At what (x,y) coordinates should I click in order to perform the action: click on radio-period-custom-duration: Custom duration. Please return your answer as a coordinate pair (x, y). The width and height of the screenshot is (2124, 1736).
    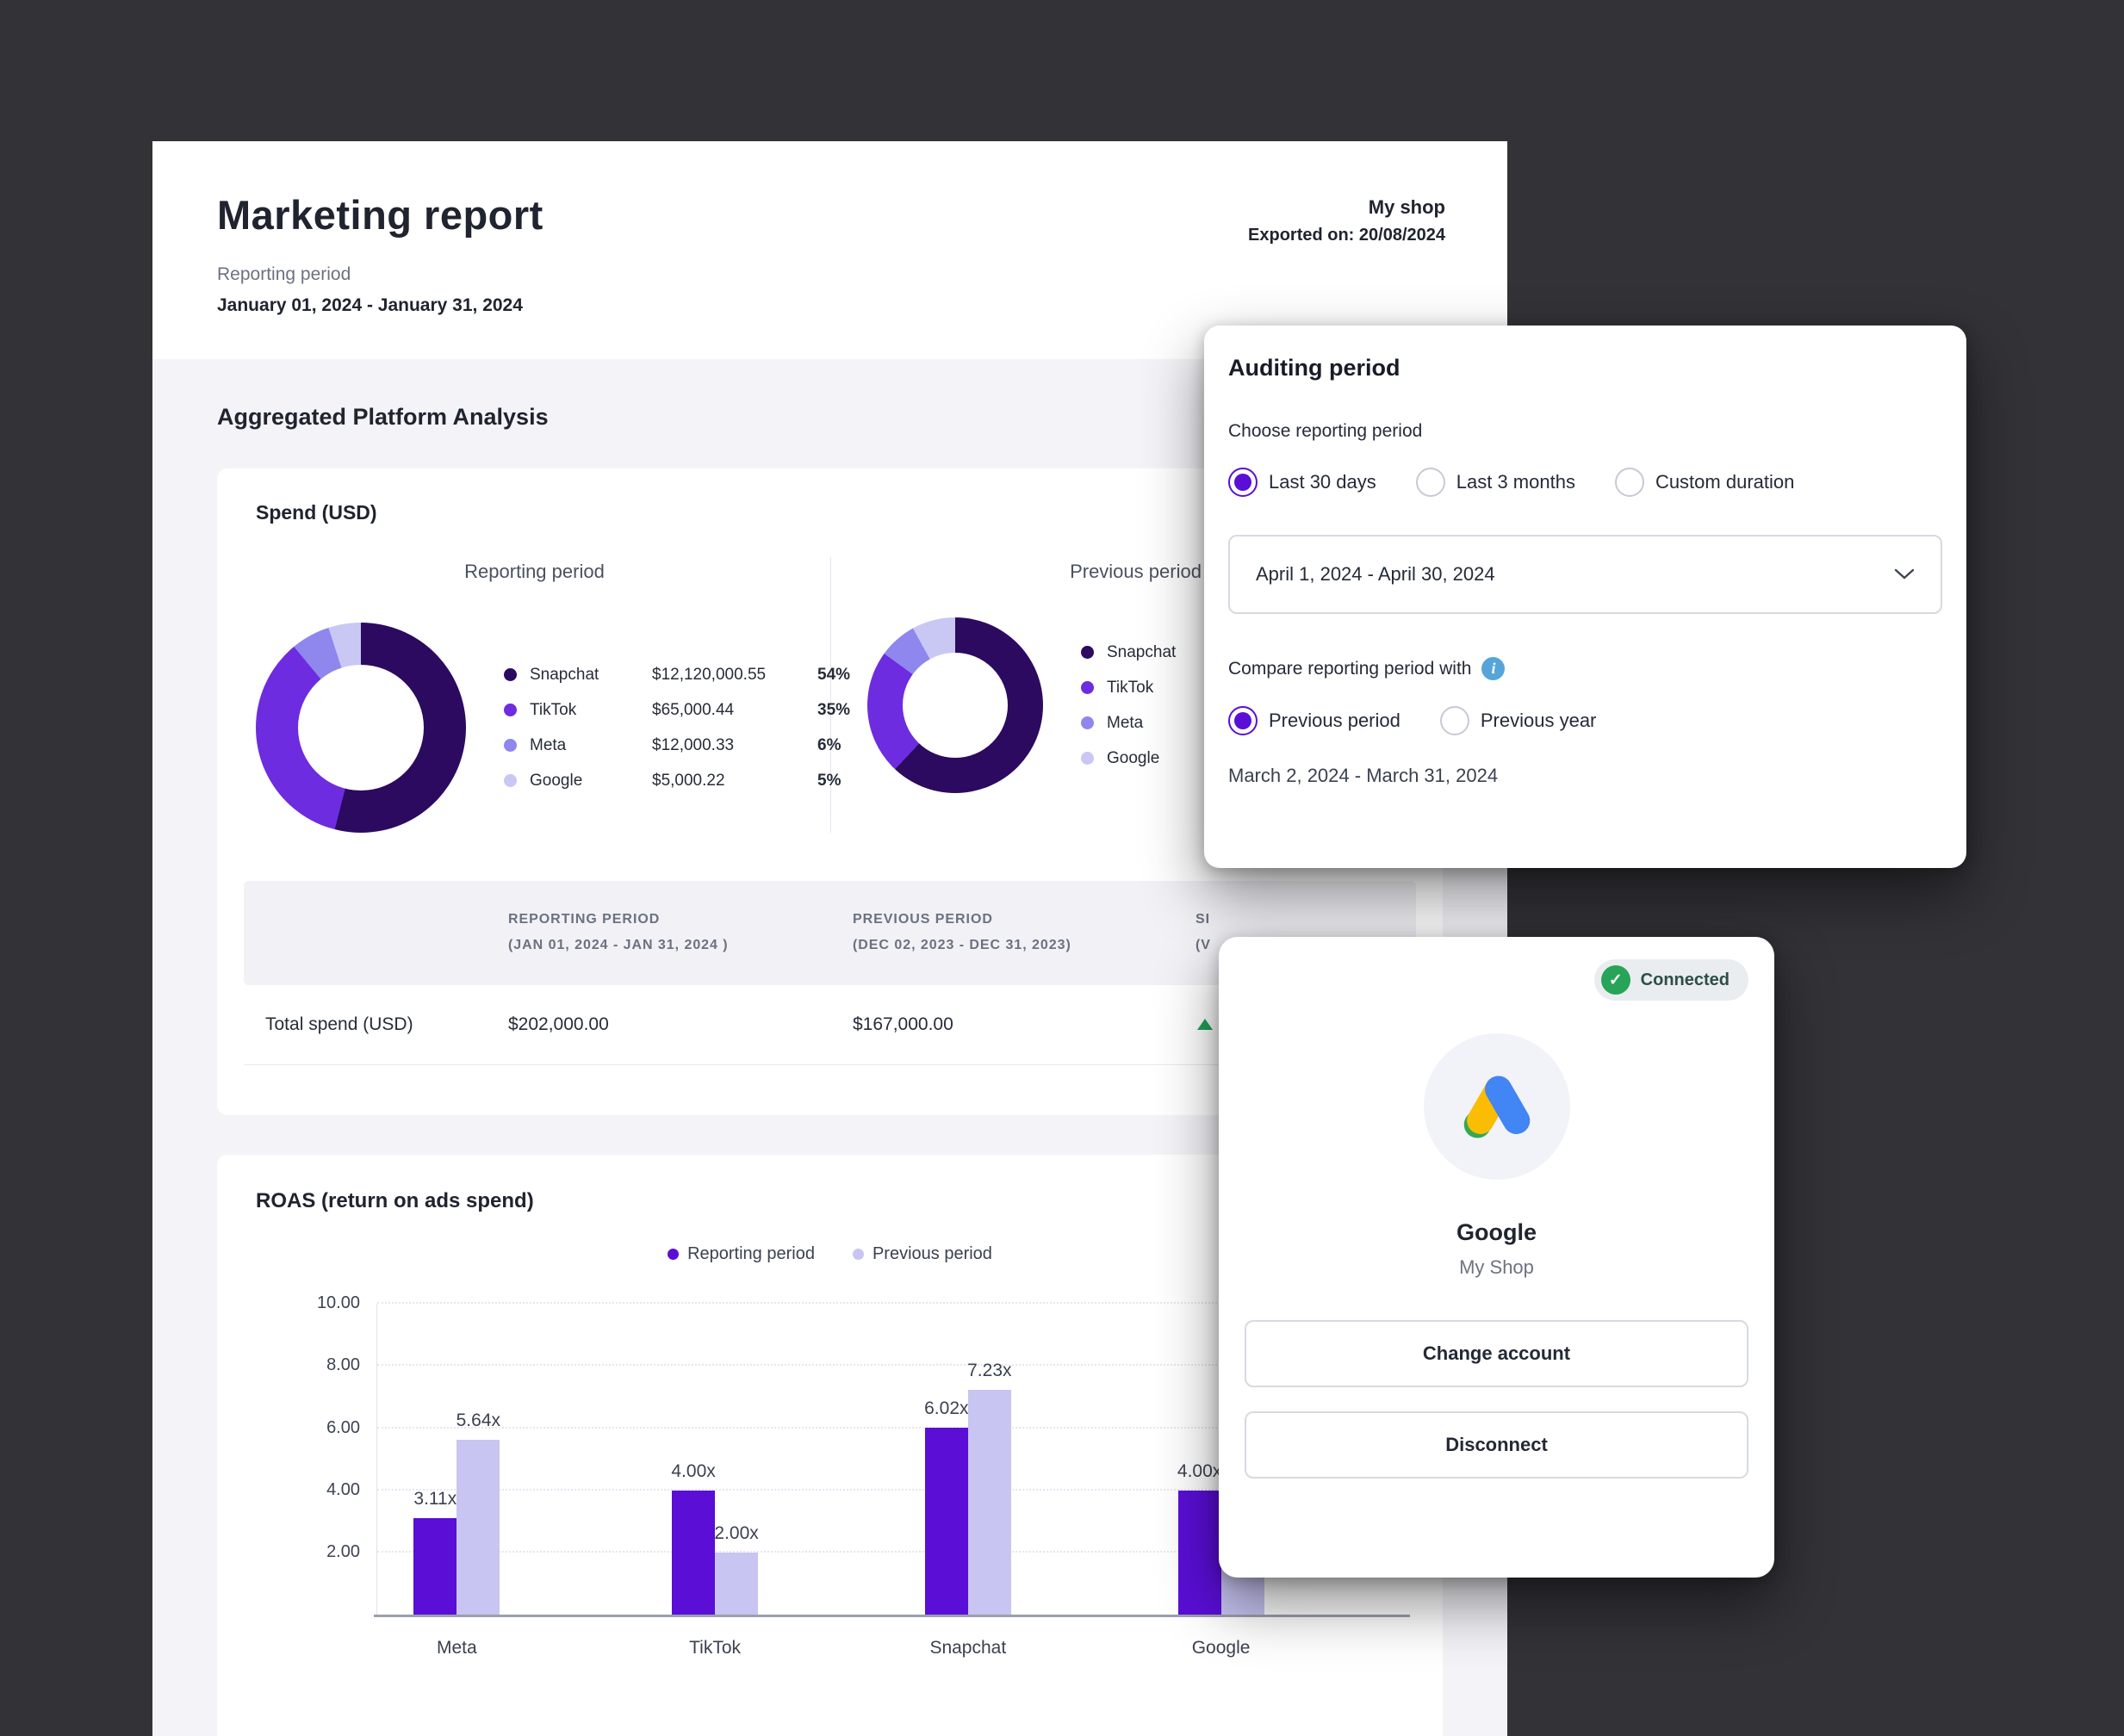
    Looking at the image, I should click on (1704, 483).